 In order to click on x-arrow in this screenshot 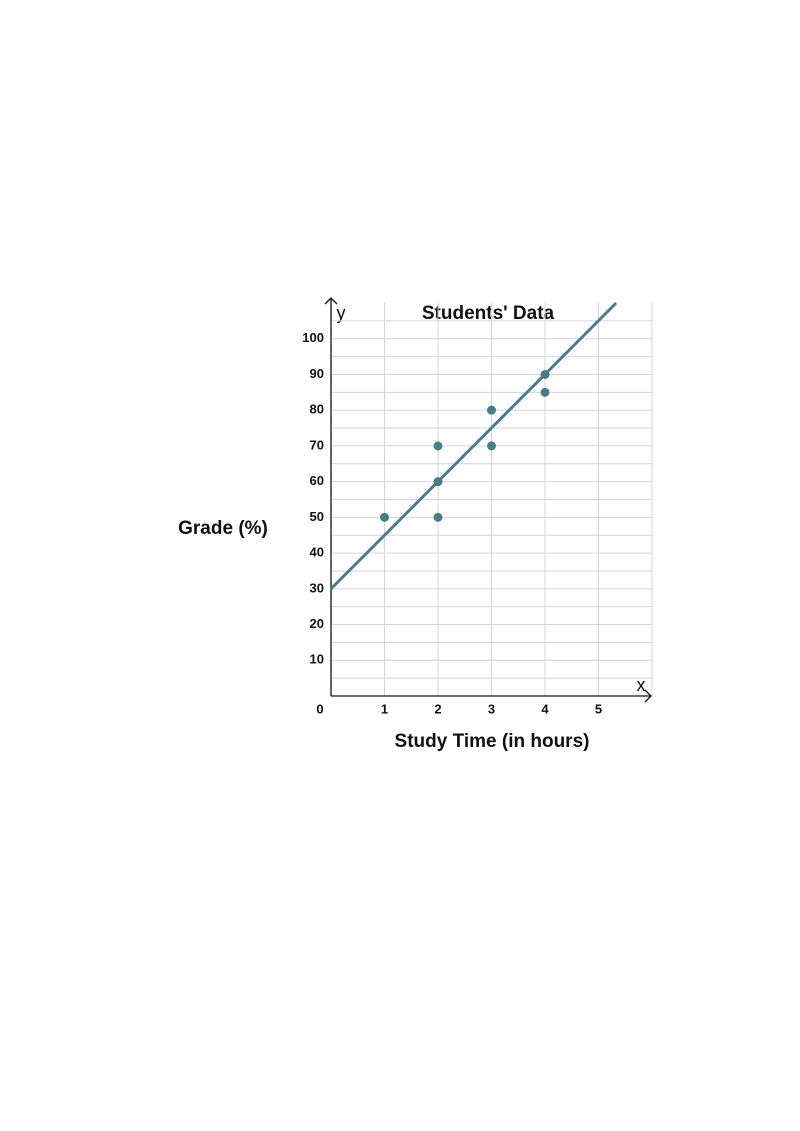, I will do `click(648, 696)`.